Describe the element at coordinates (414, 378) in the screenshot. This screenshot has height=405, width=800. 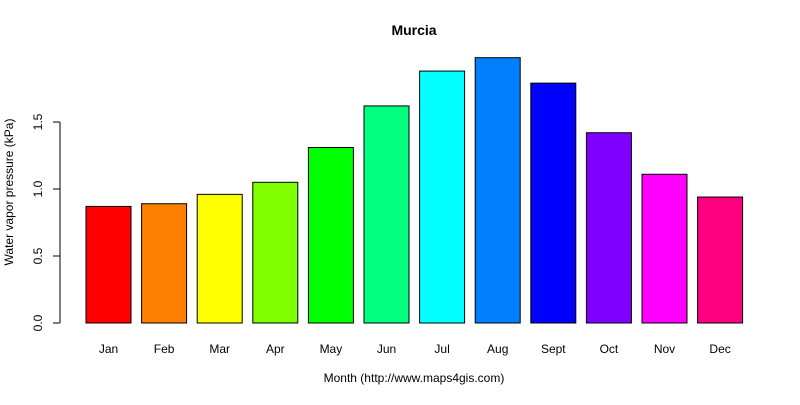
I see `x-axis-label: Month (http://www.maps4gis.com)` at that location.